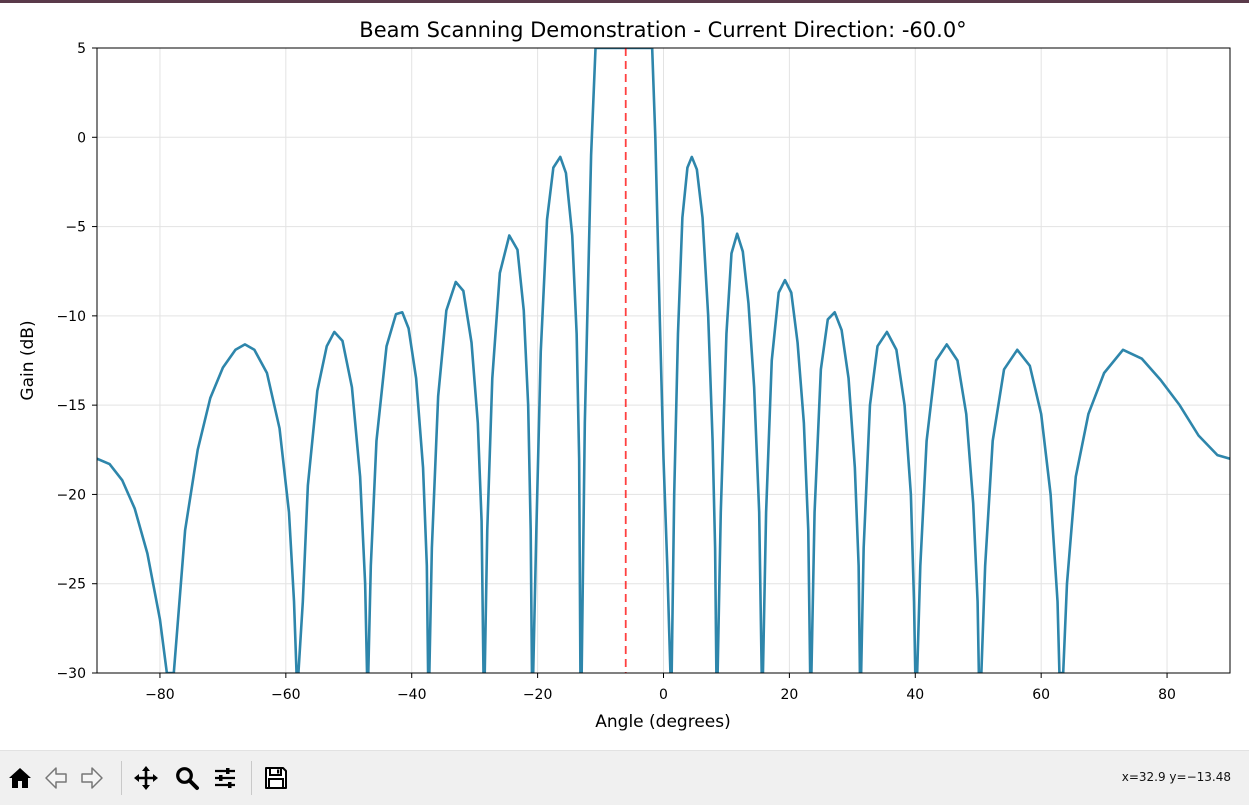 The height and width of the screenshot is (805, 1249). Describe the element at coordinates (789, 695) in the screenshot. I see `x-tick-label: 20` at that location.